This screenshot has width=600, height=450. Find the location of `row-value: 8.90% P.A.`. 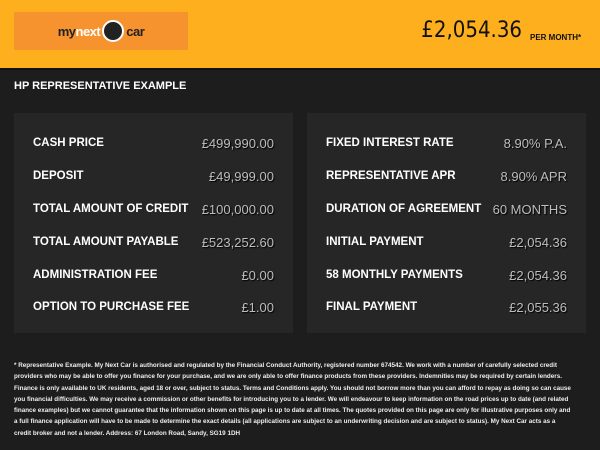

row-value: 8.90% P.A. is located at coordinates (535, 143).